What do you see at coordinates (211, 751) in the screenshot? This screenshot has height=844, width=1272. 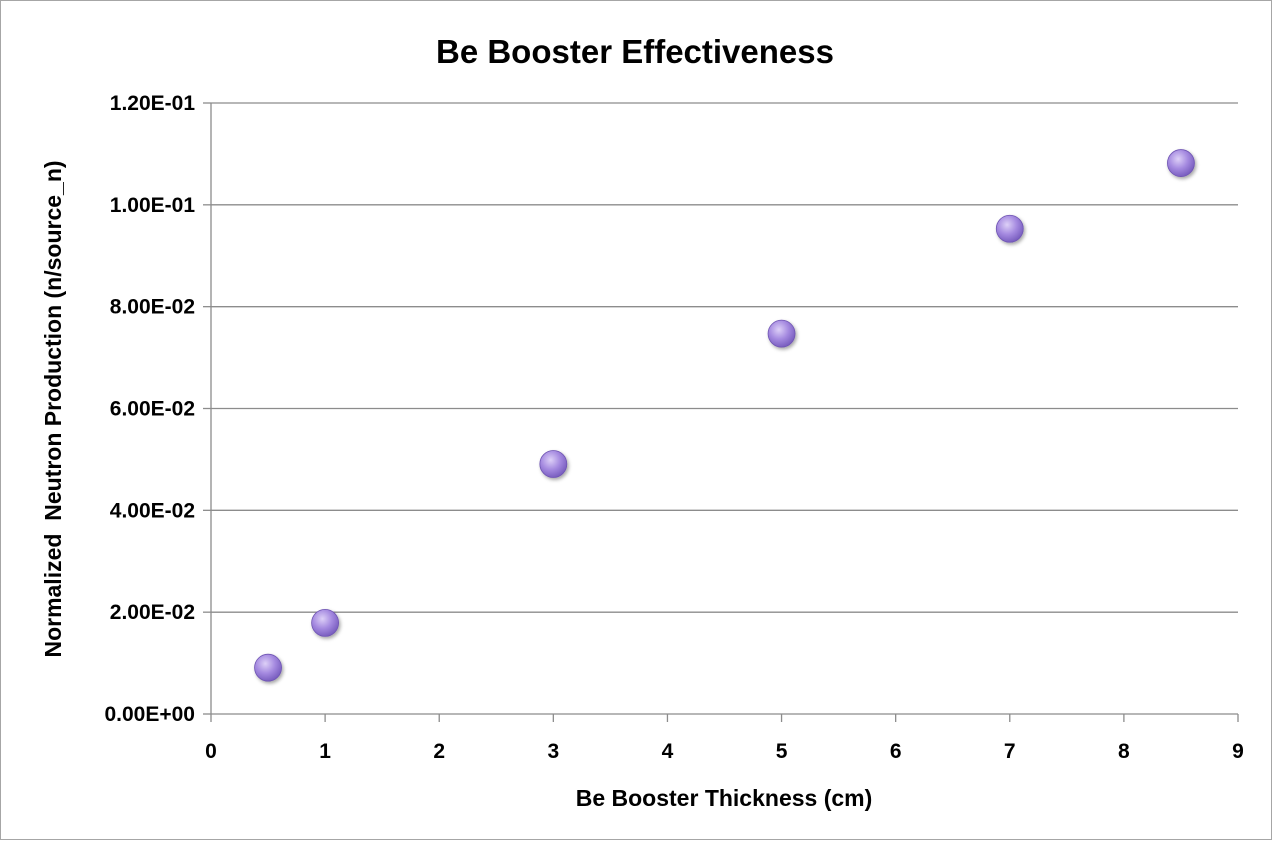 I see `x-tick-label: 0` at bounding box center [211, 751].